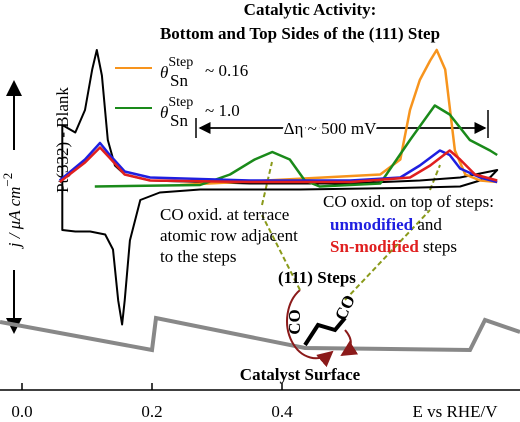  I want to click on step-atoms, so click(325, 331).